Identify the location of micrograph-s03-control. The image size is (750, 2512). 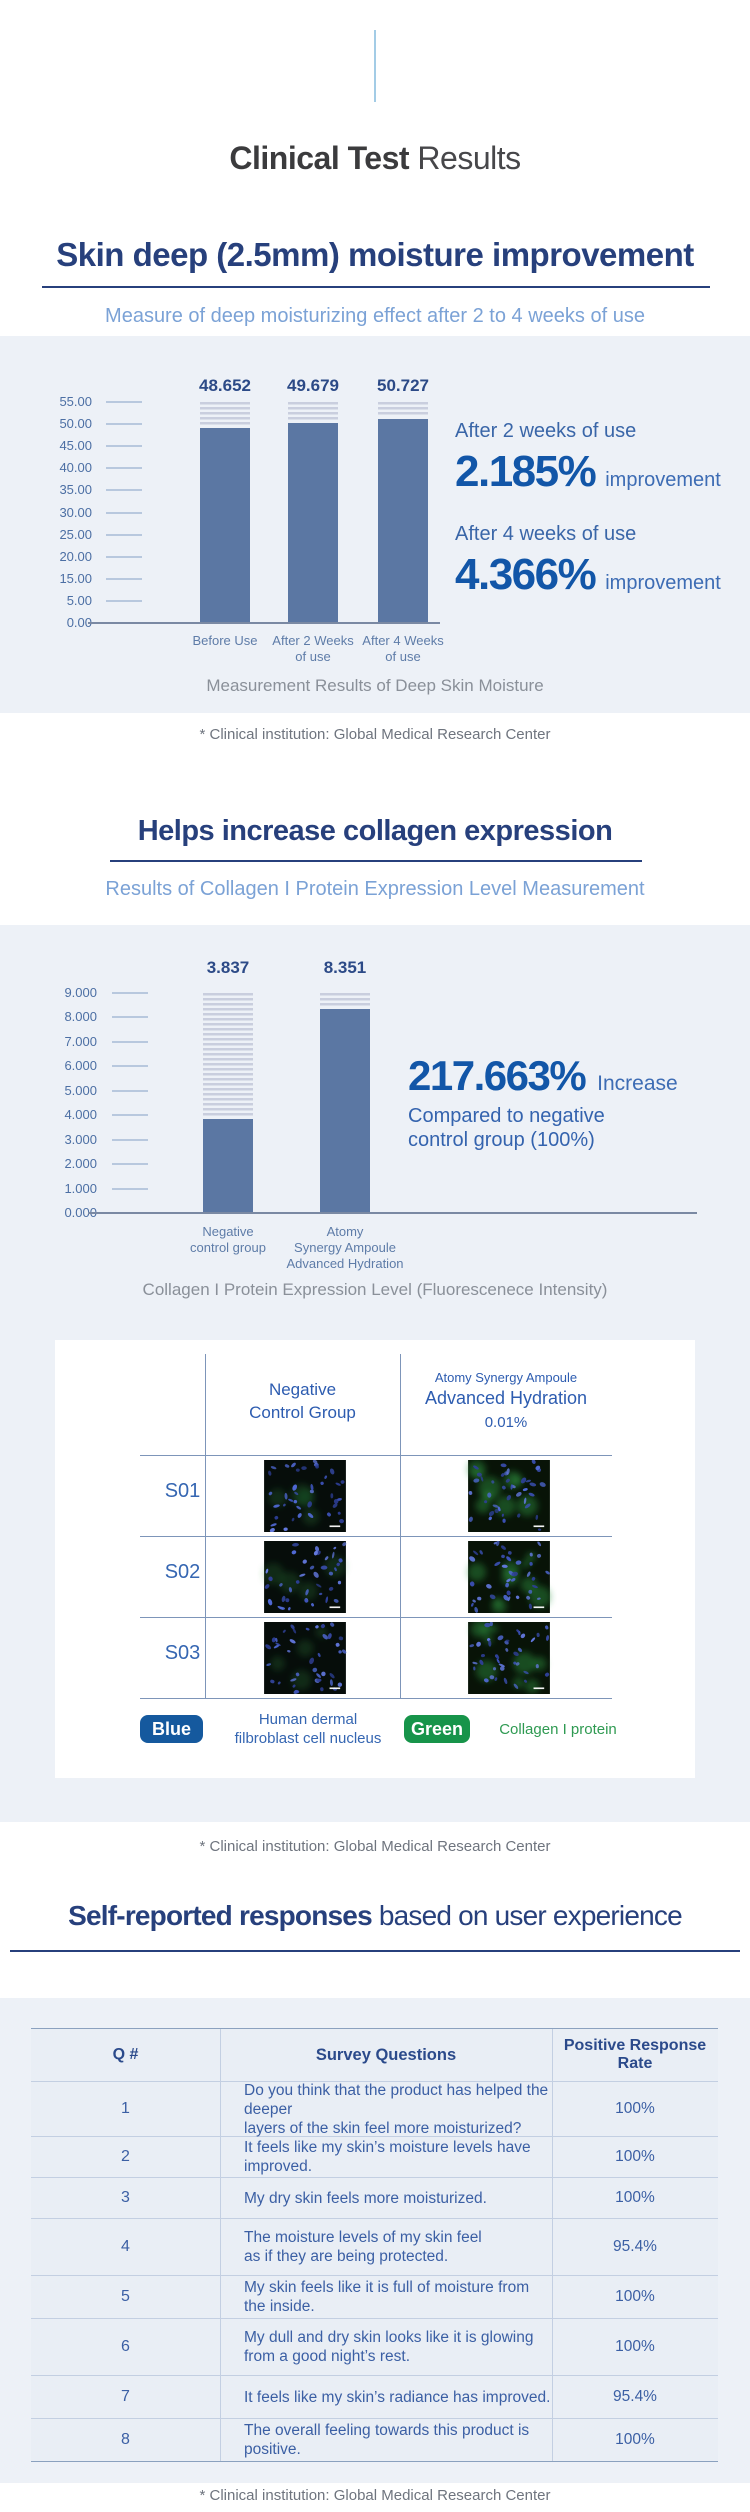
(305, 1658).